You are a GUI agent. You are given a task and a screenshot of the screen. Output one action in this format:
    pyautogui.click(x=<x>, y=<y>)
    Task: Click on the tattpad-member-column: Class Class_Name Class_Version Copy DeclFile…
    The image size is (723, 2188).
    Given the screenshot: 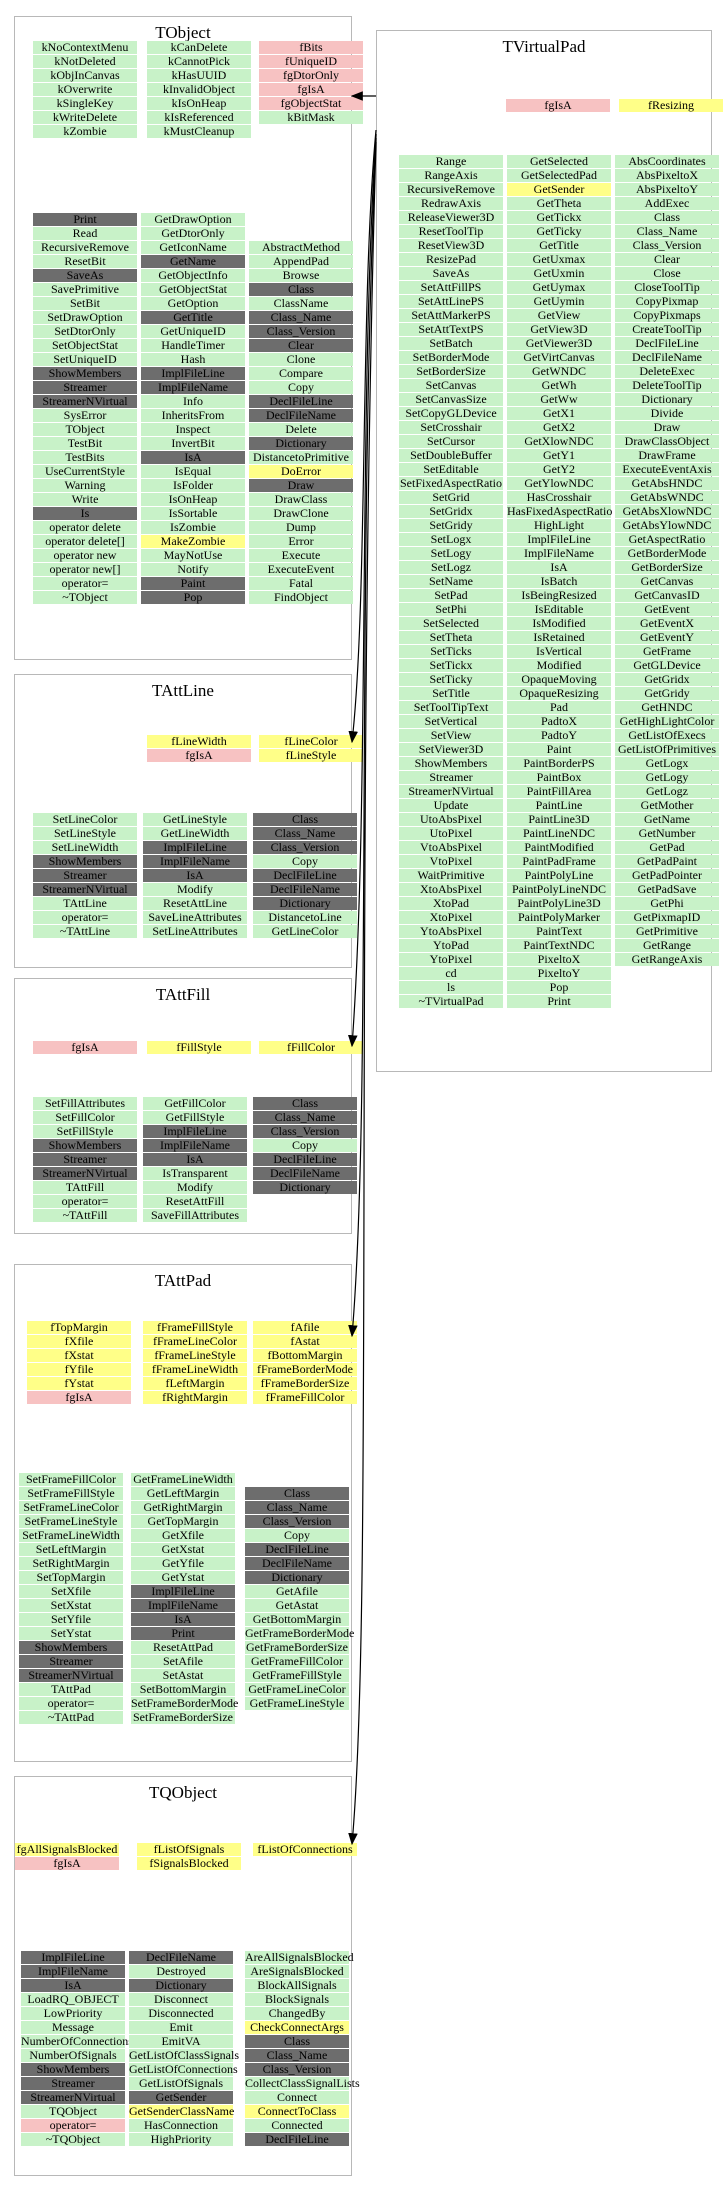 What is the action you would take?
    pyautogui.click(x=300, y=1592)
    